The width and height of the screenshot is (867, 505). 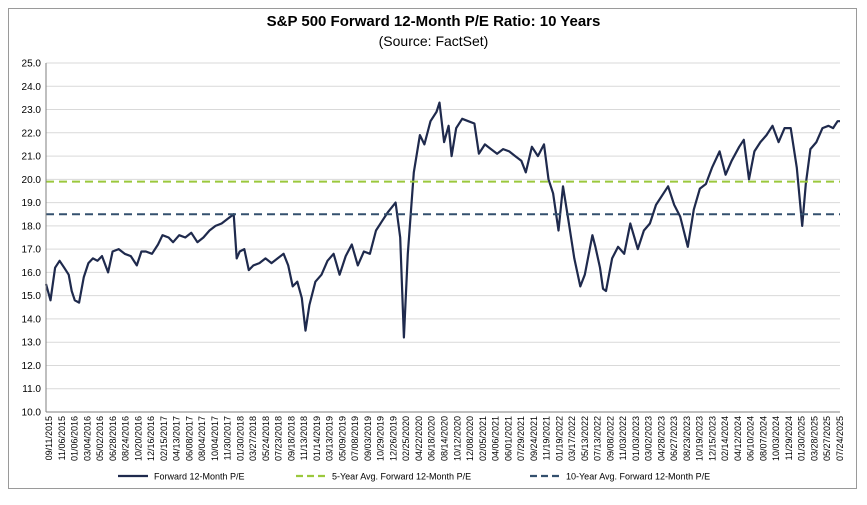 I want to click on x-tick-label: 11/19/2021, so click(x=547, y=438).